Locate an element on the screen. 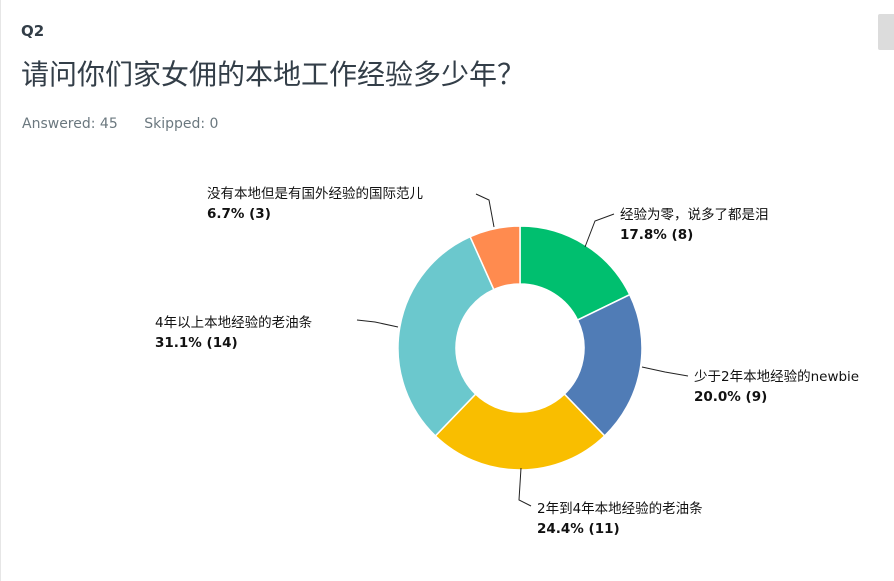  response-stats: Answered: 45 Skipped: 0 is located at coordinates (120, 124).